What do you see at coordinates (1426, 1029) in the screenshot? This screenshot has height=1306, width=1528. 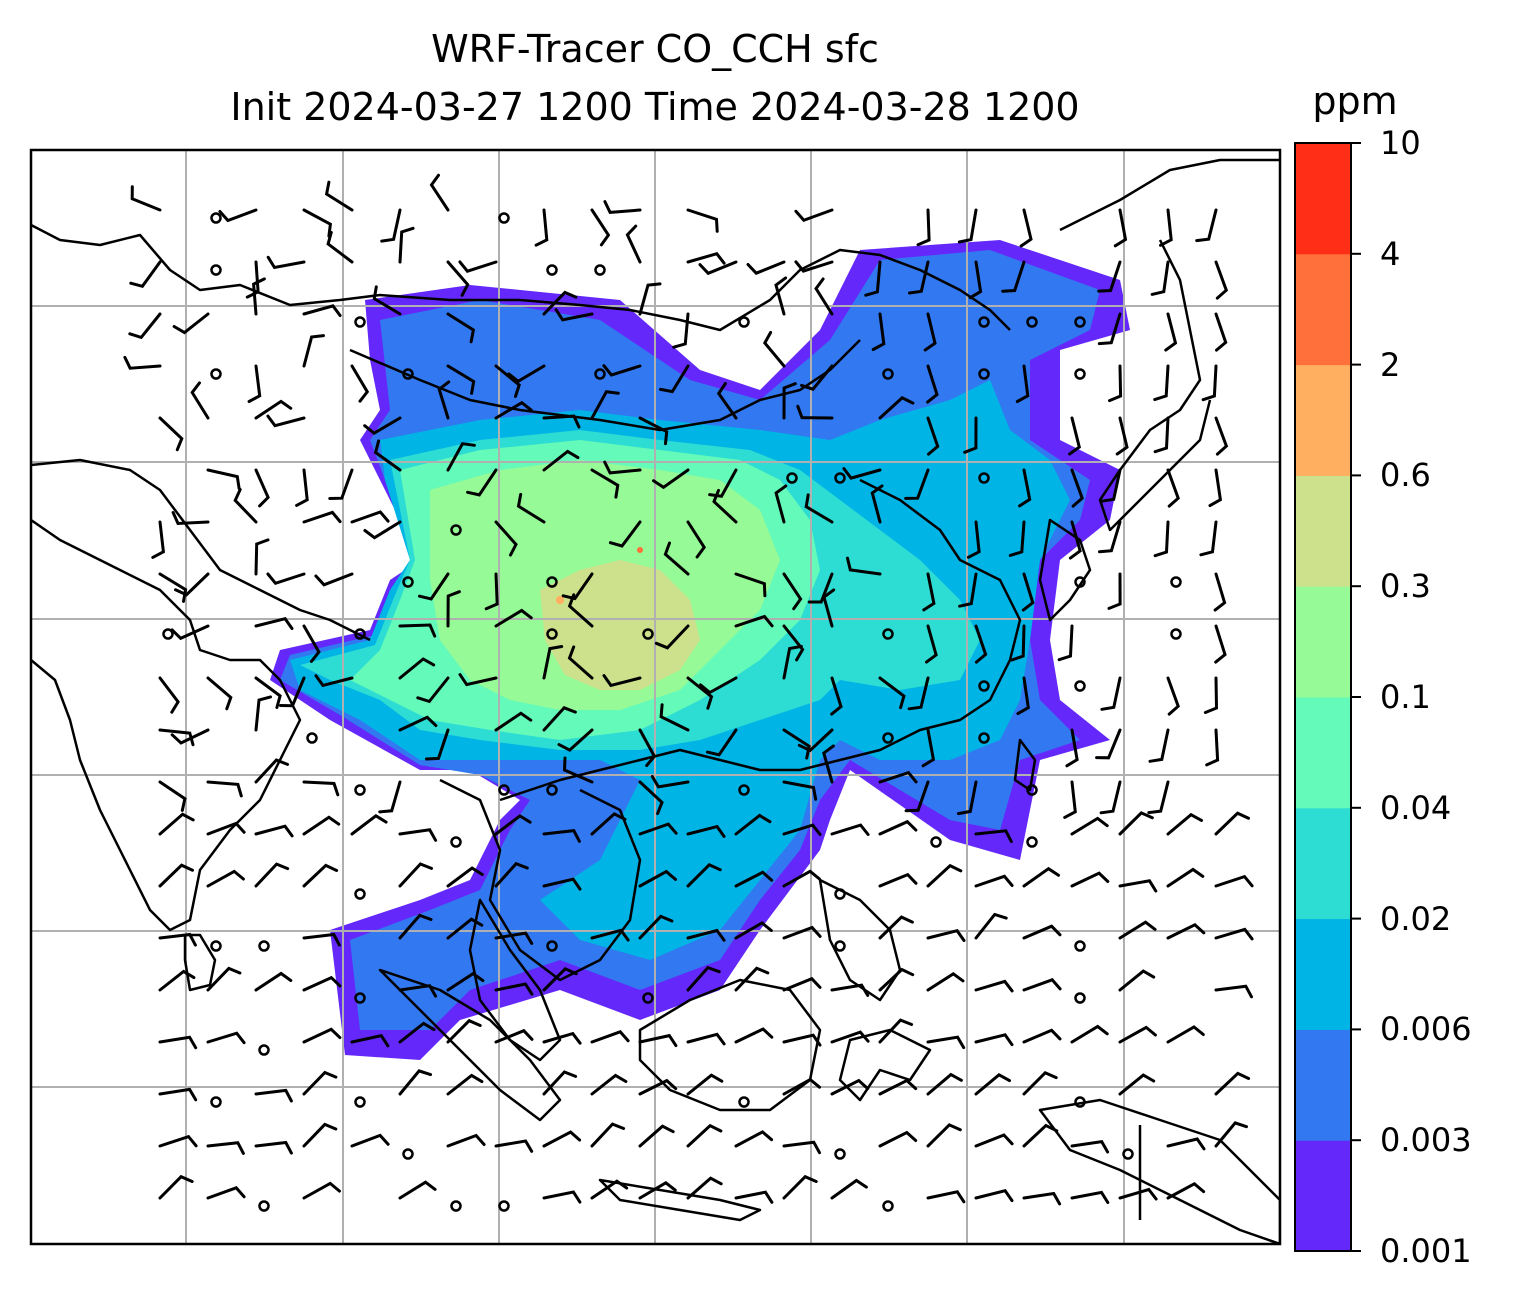 I see `colorbar-tick-label: 0.006` at bounding box center [1426, 1029].